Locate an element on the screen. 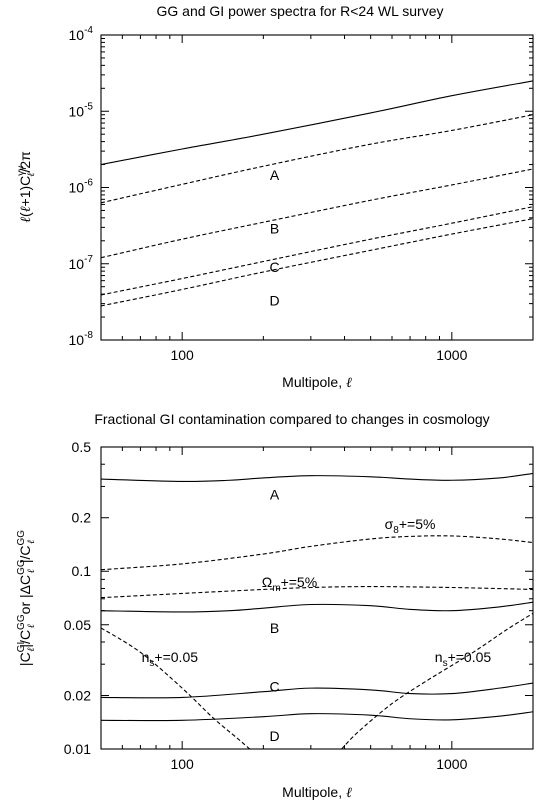  bottom-series-C is located at coordinates (317, 690).